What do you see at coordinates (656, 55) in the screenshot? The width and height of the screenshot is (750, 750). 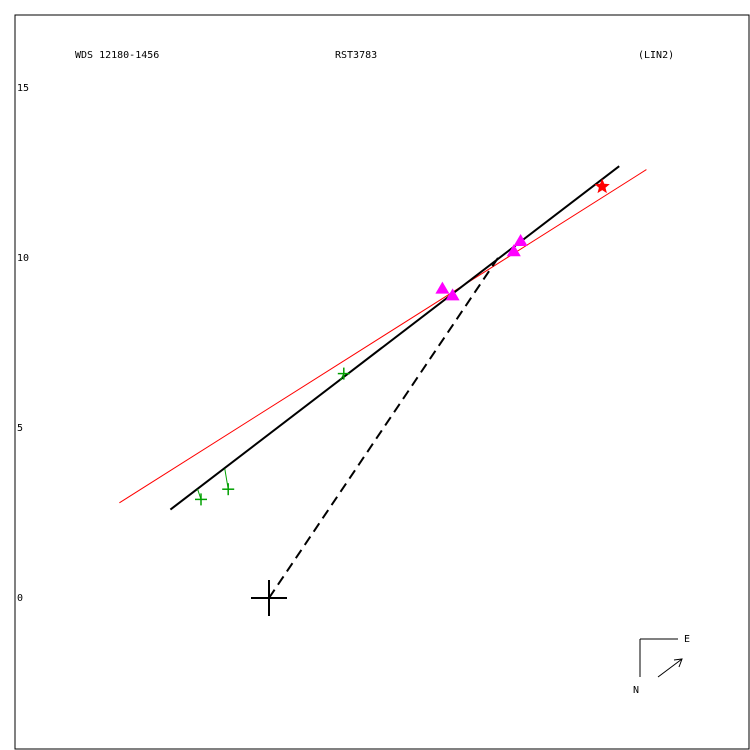 I see `header-right-label: (LIN2)` at bounding box center [656, 55].